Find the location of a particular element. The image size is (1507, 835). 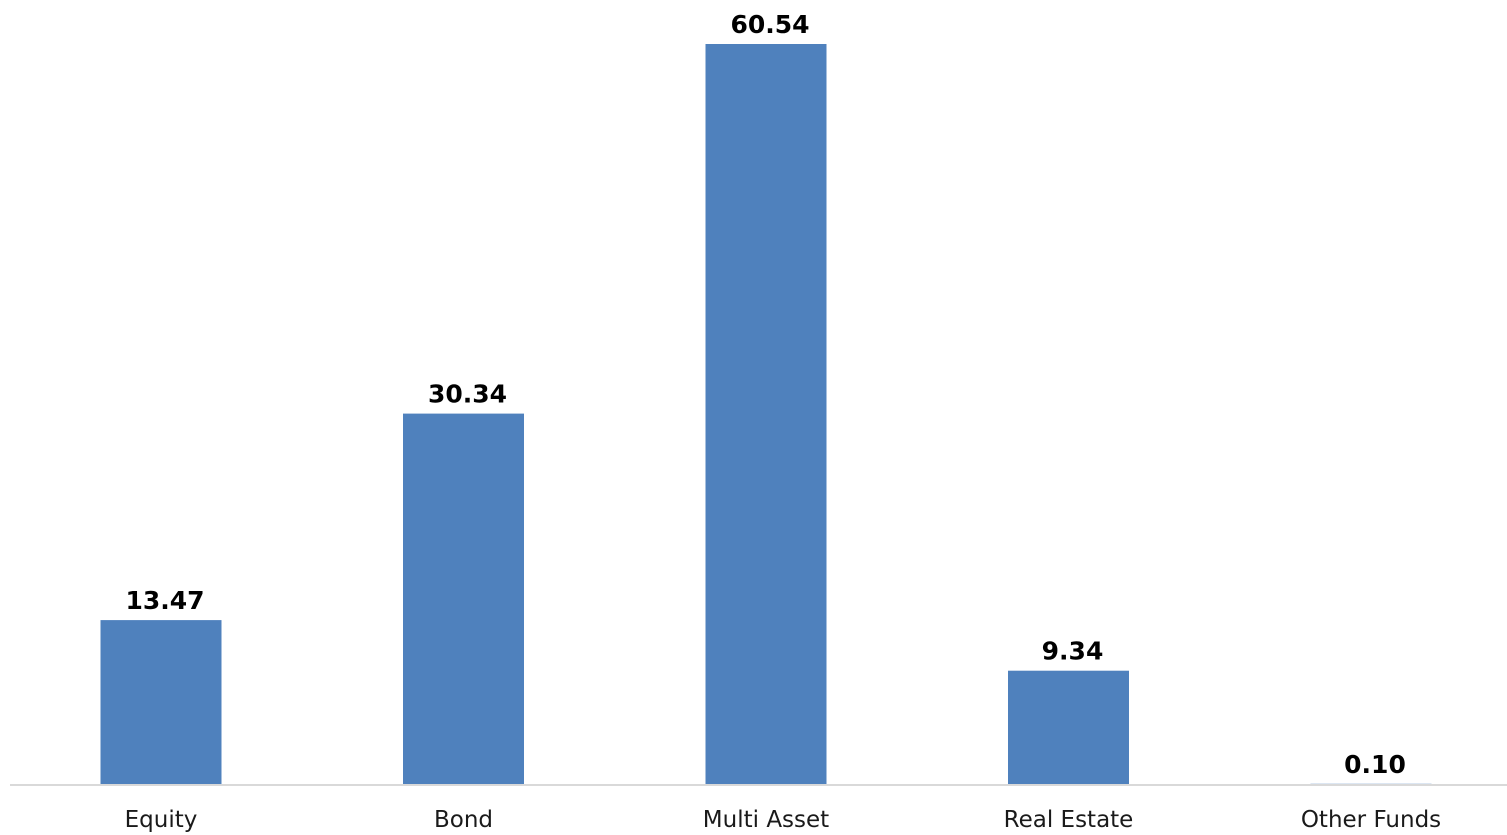

bar-bond is located at coordinates (463, 599).